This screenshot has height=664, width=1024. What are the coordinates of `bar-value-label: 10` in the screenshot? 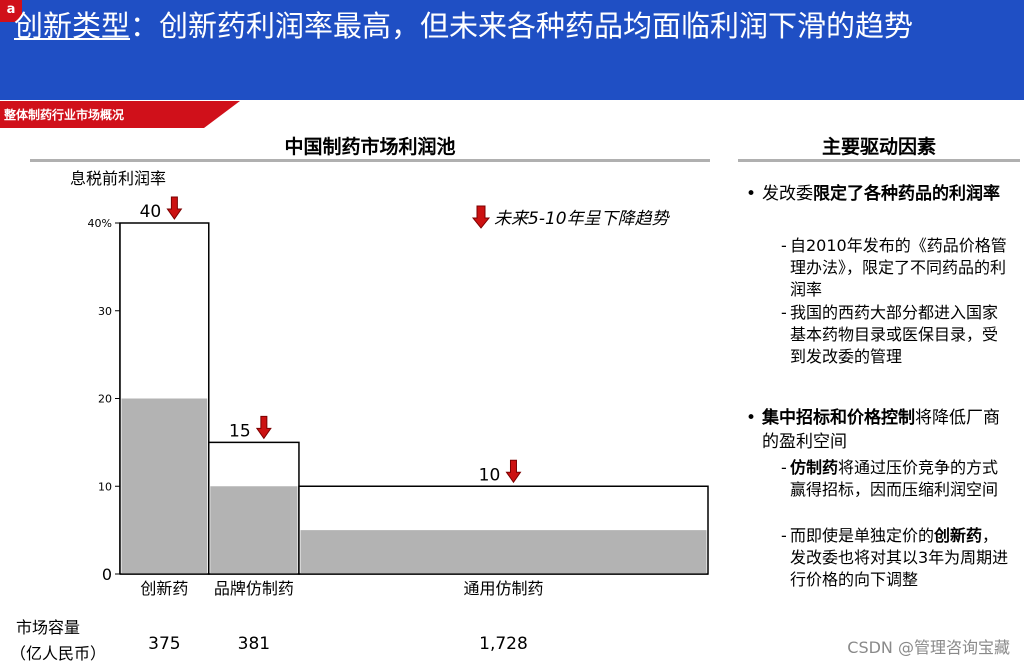 It's located at (490, 475).